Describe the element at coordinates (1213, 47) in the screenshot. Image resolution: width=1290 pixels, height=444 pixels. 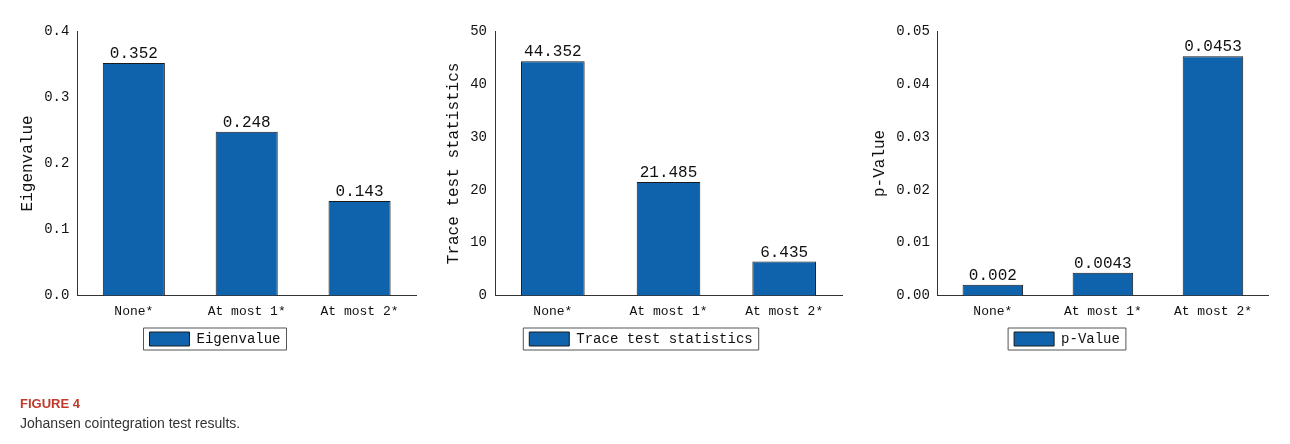
I see `data-label: 0.0453` at that location.